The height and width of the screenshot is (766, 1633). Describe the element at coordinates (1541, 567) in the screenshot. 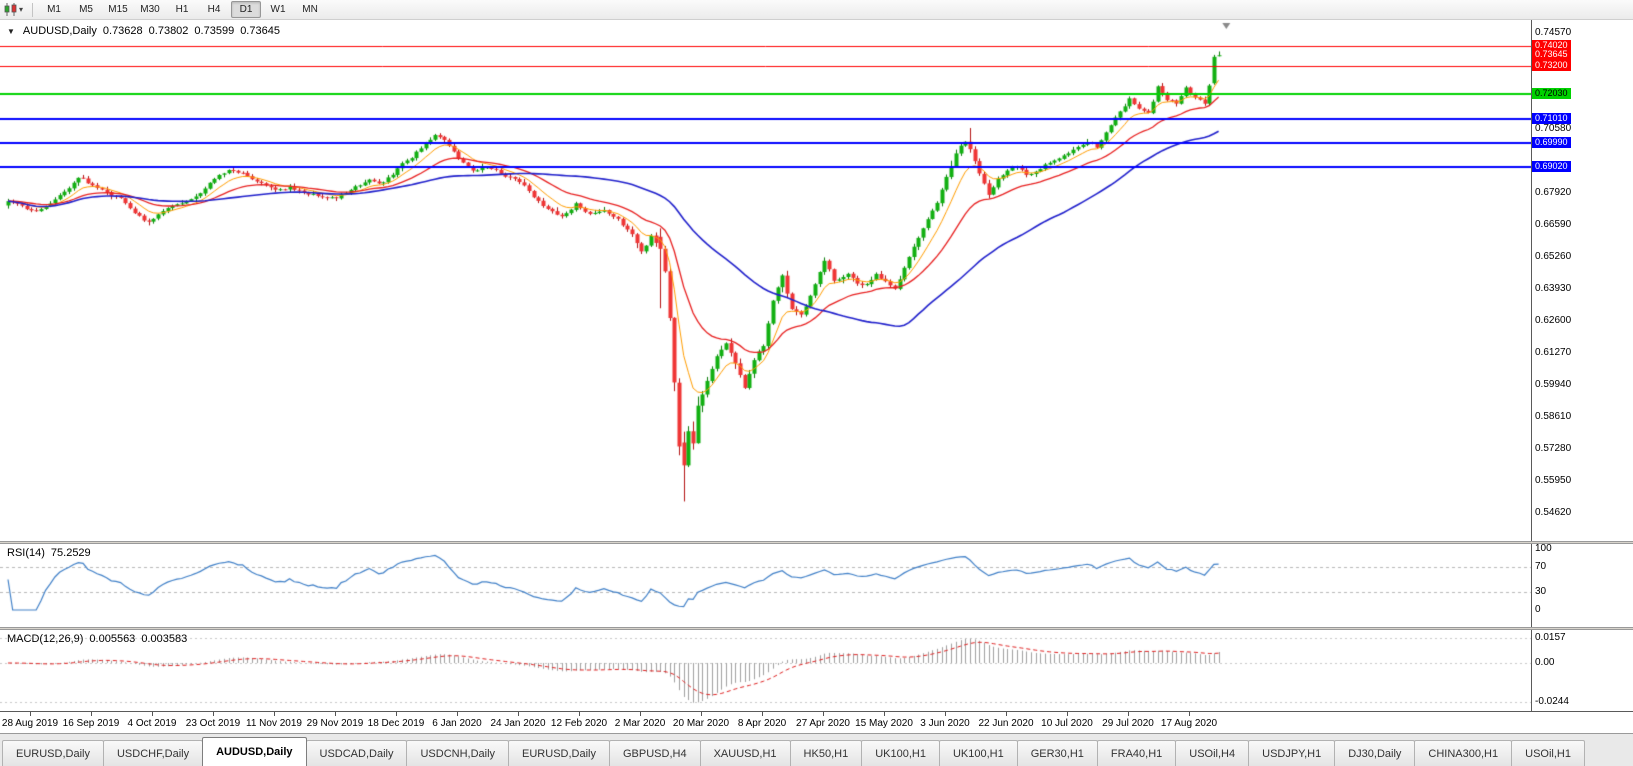

I see `rsi-tick-70: 70` at that location.